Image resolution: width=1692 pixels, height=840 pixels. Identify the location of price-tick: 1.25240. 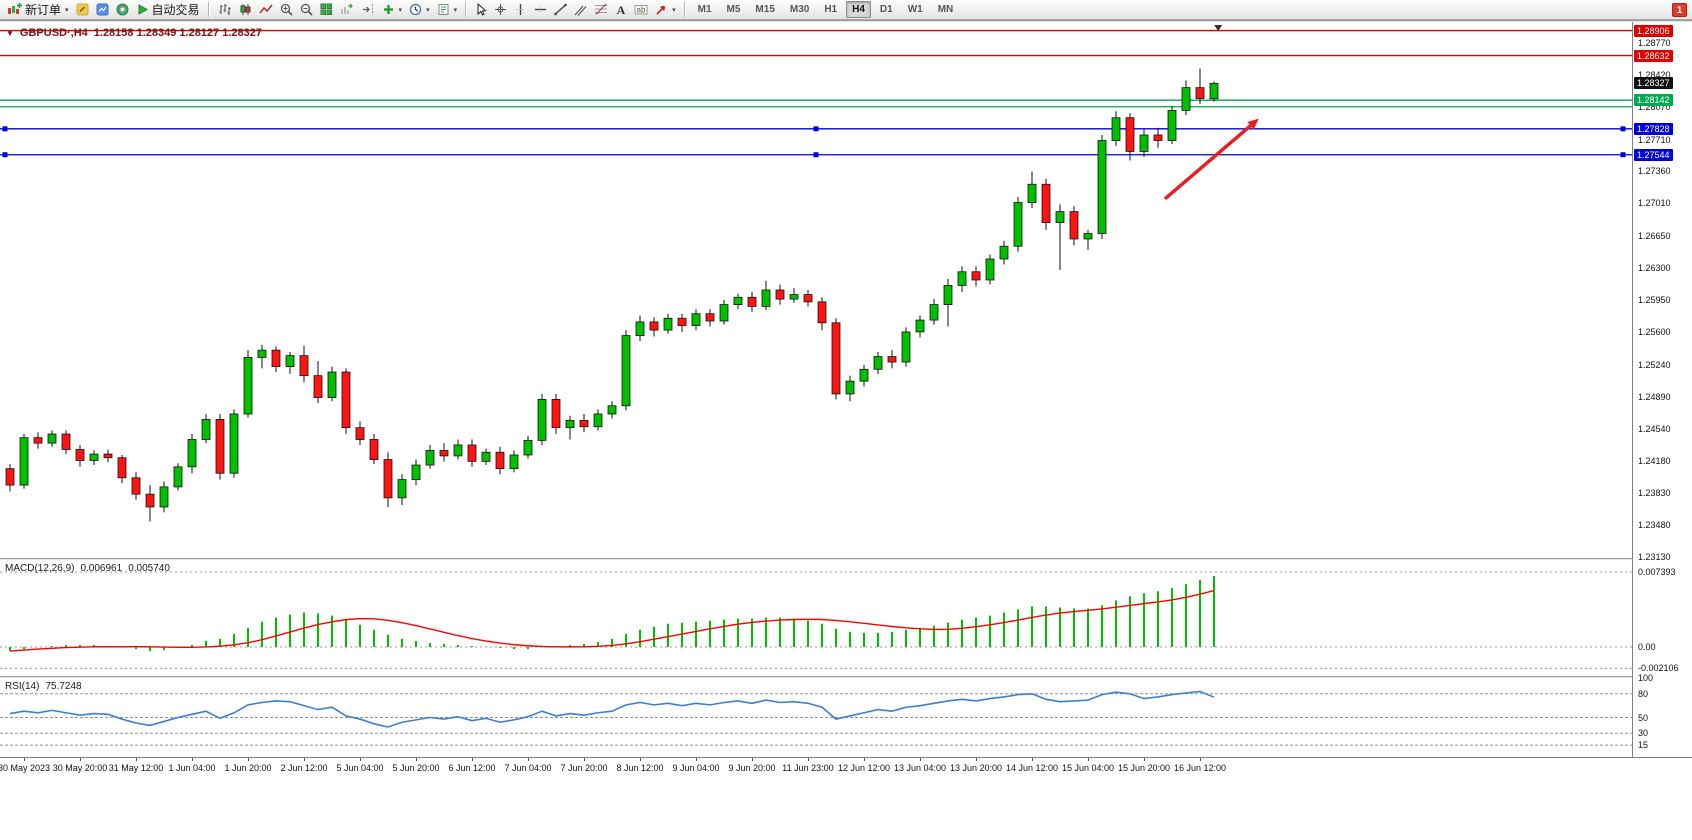
(1654, 364).